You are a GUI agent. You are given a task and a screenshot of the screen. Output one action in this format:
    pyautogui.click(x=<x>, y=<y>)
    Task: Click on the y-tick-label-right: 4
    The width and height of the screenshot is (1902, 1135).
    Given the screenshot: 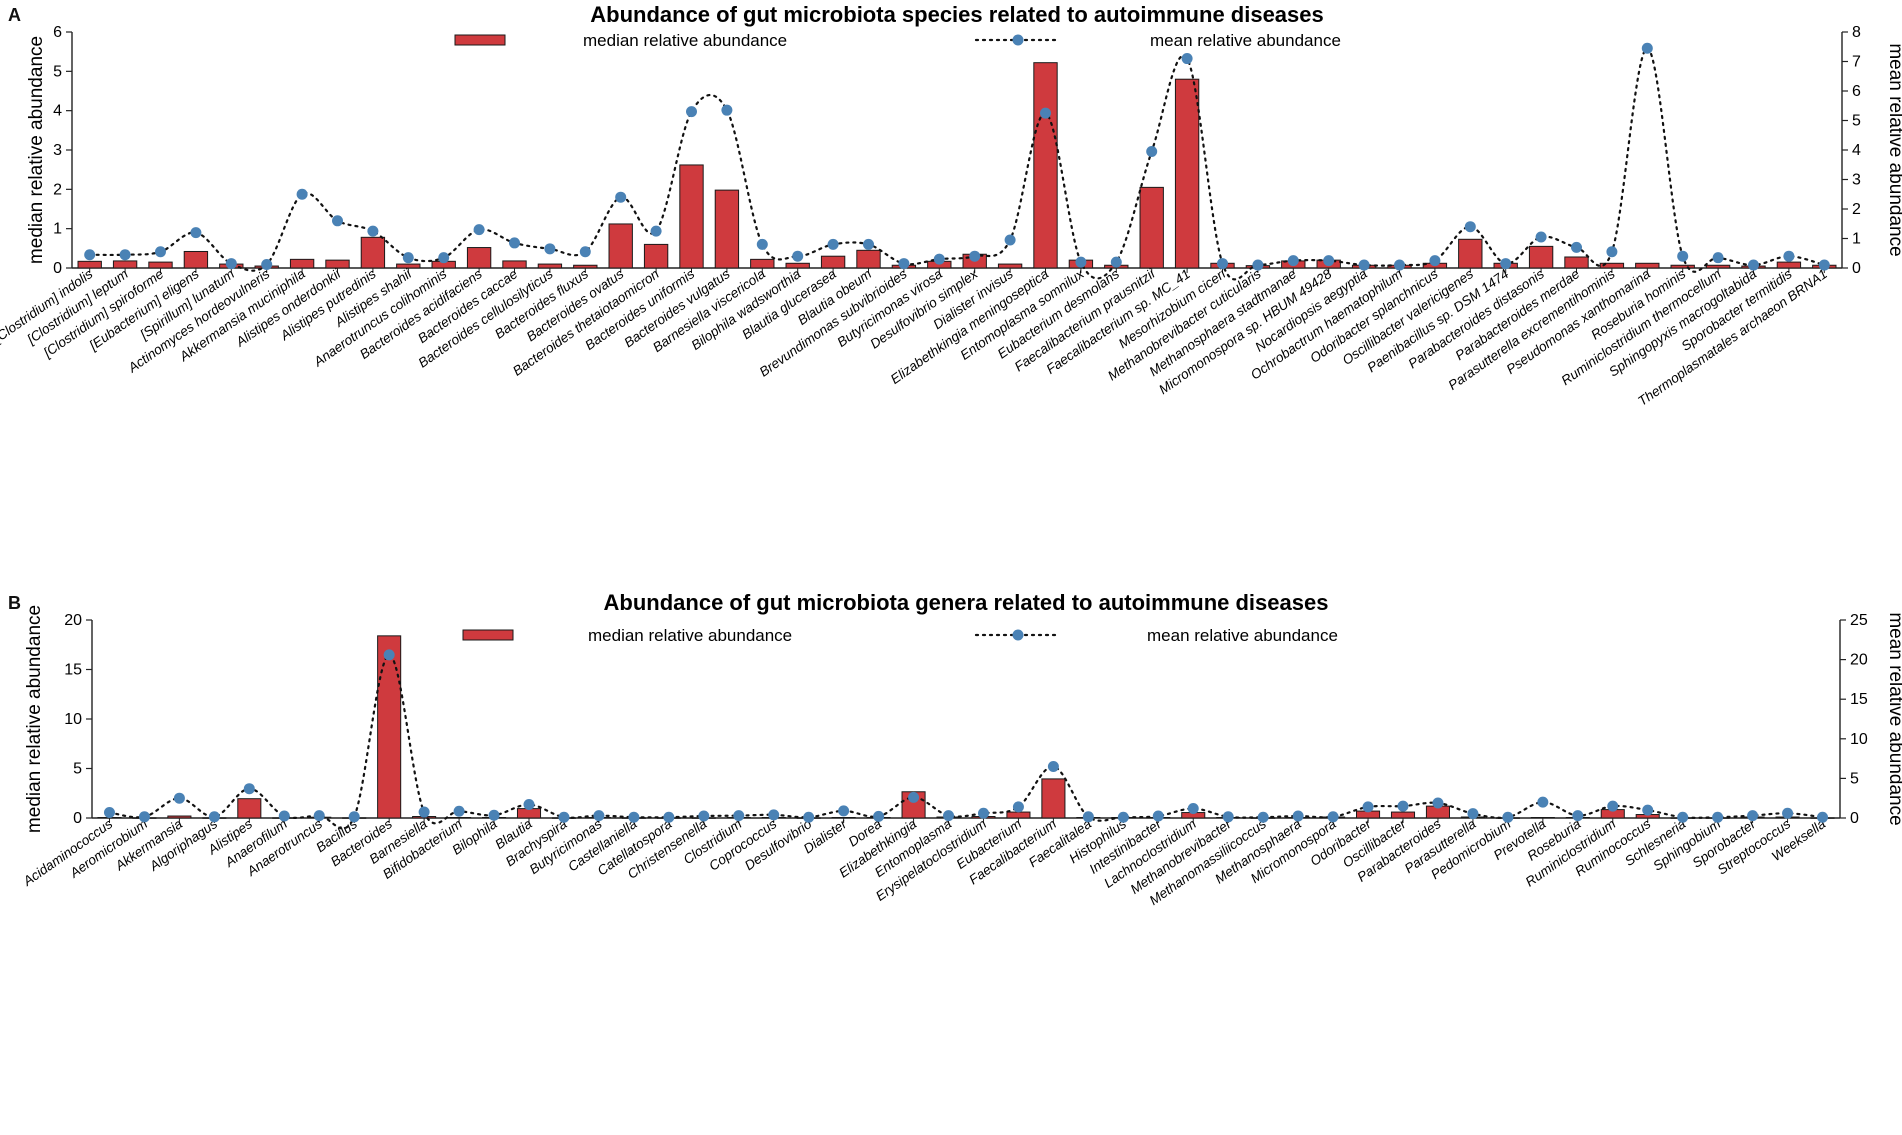 What is the action you would take?
    pyautogui.click(x=1856, y=150)
    